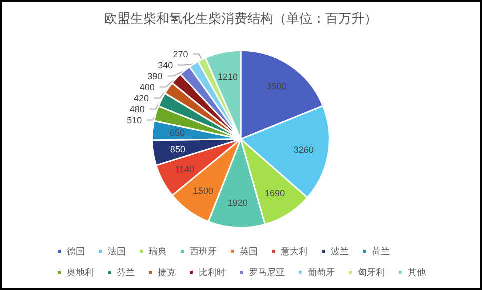  I want to click on data-label: 420, so click(142, 98).